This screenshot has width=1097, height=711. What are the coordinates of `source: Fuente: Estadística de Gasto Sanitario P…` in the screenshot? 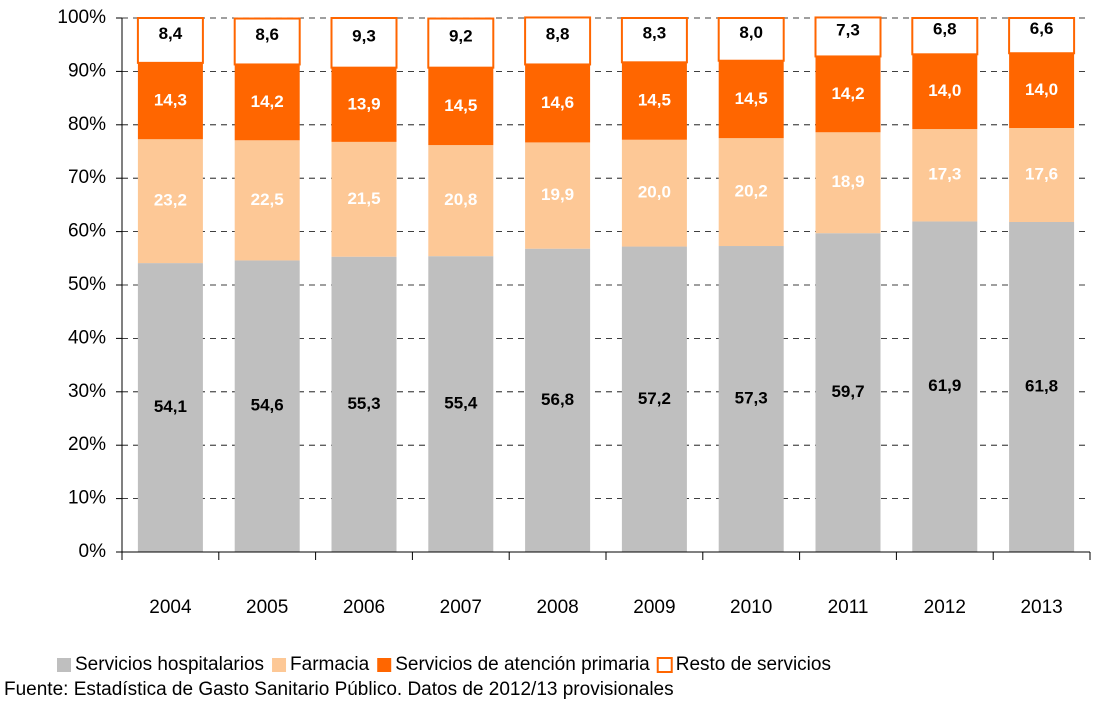 It's located at (339, 689).